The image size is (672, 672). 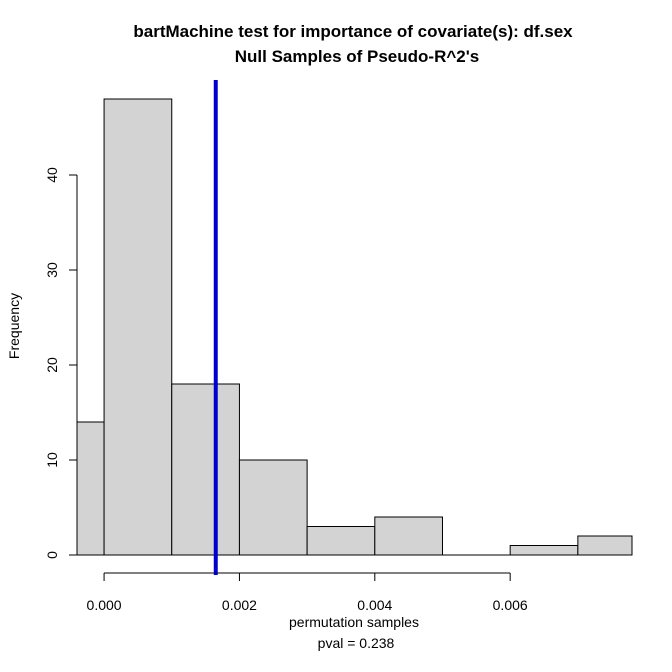 I want to click on y-axis: 0 10 20 30 40, so click(x=61, y=363).